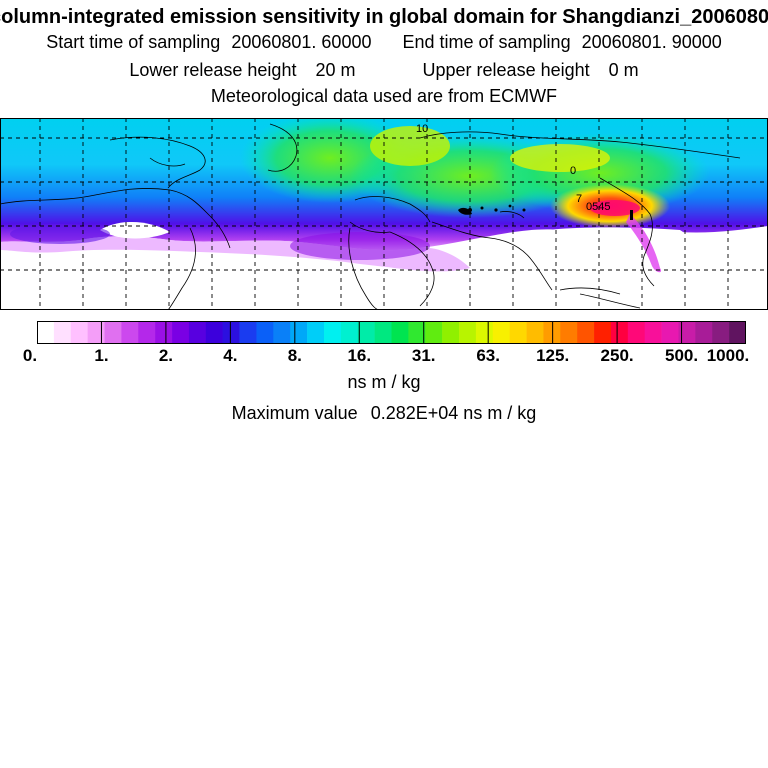 Image resolution: width=768 pixels, height=768 pixels. I want to click on lower-release-label: Lower release height, so click(213, 70).